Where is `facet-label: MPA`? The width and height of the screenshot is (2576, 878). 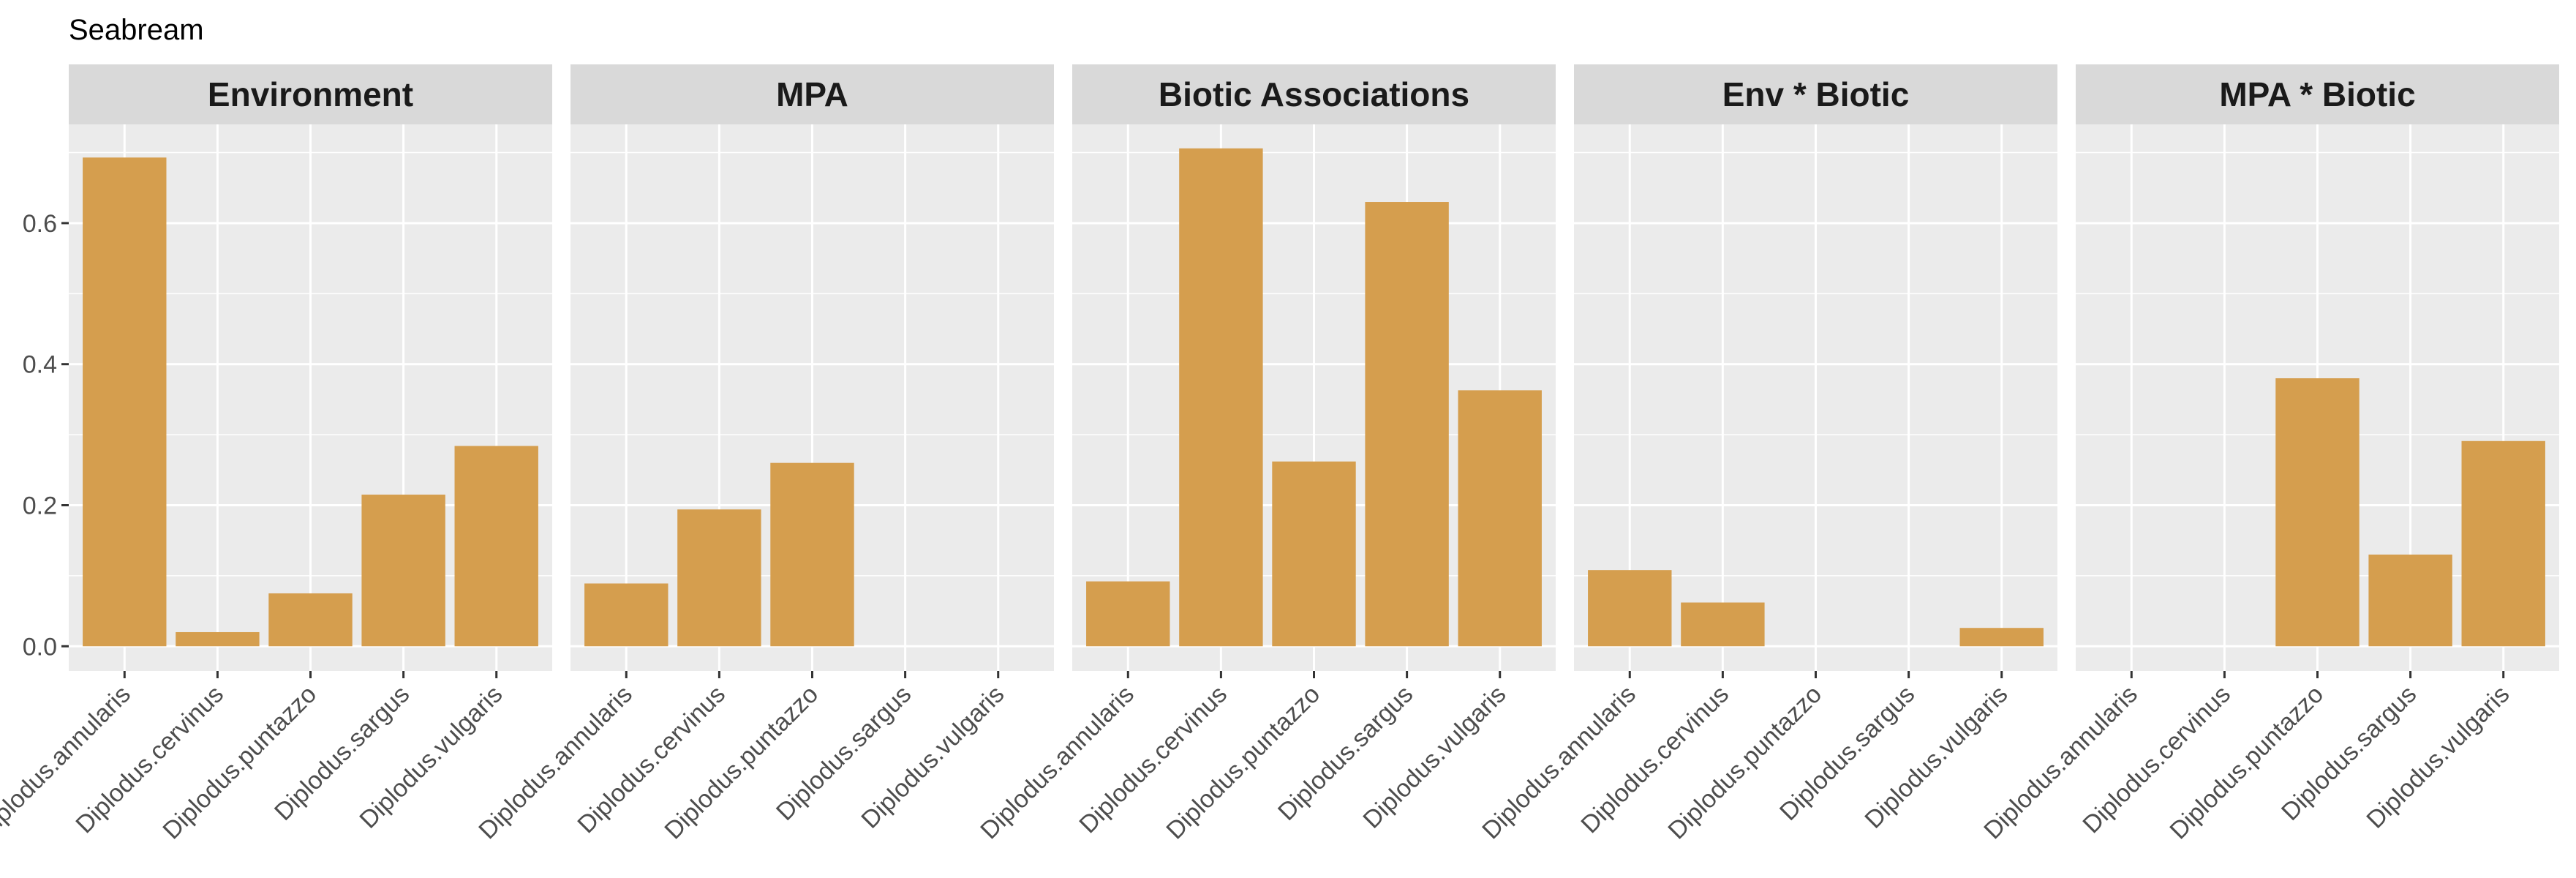 facet-label: MPA is located at coordinates (812, 94).